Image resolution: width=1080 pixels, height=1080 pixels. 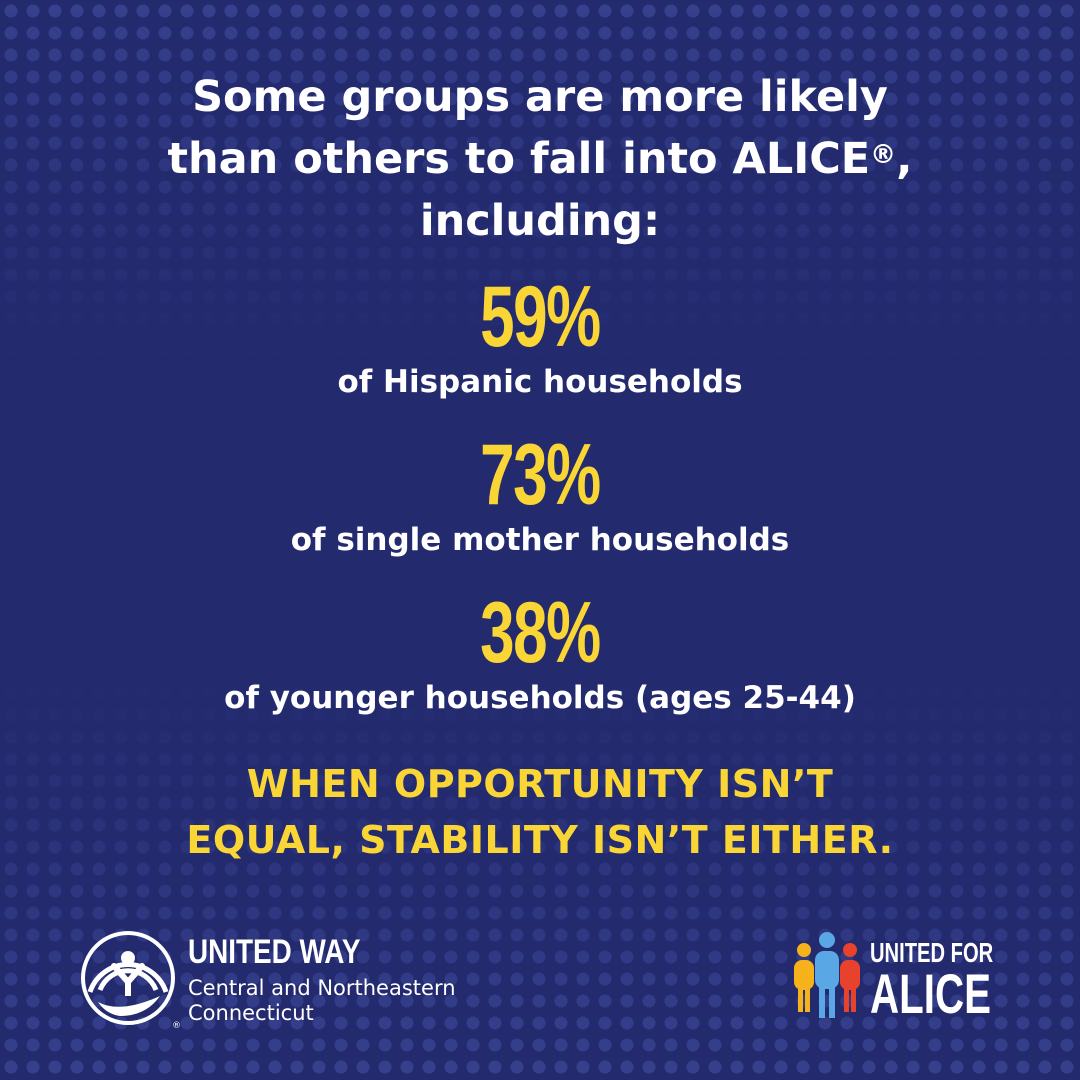 What do you see at coordinates (130, 980) in the screenshot?
I see `united-way-hand-person-rainbow-icon: ®` at bounding box center [130, 980].